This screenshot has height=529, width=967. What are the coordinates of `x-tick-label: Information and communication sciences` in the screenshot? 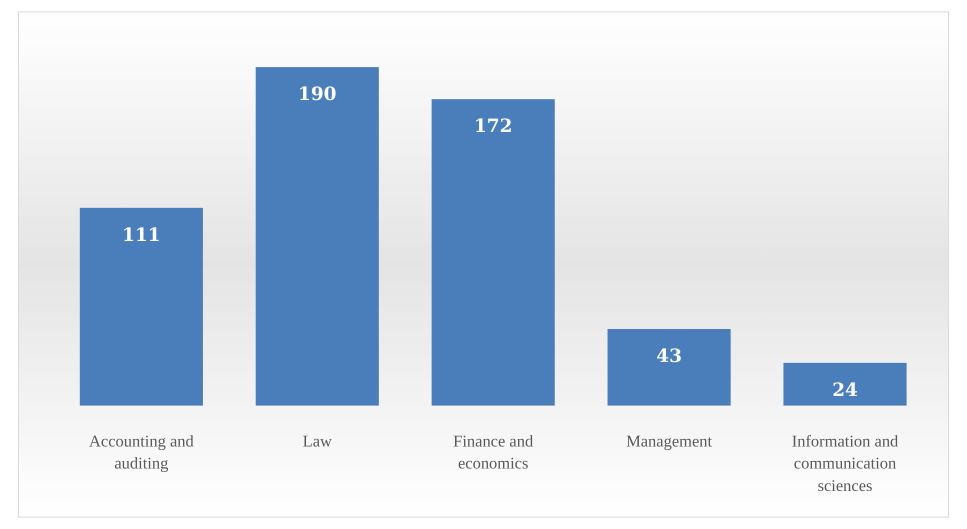 It's located at (846, 463).